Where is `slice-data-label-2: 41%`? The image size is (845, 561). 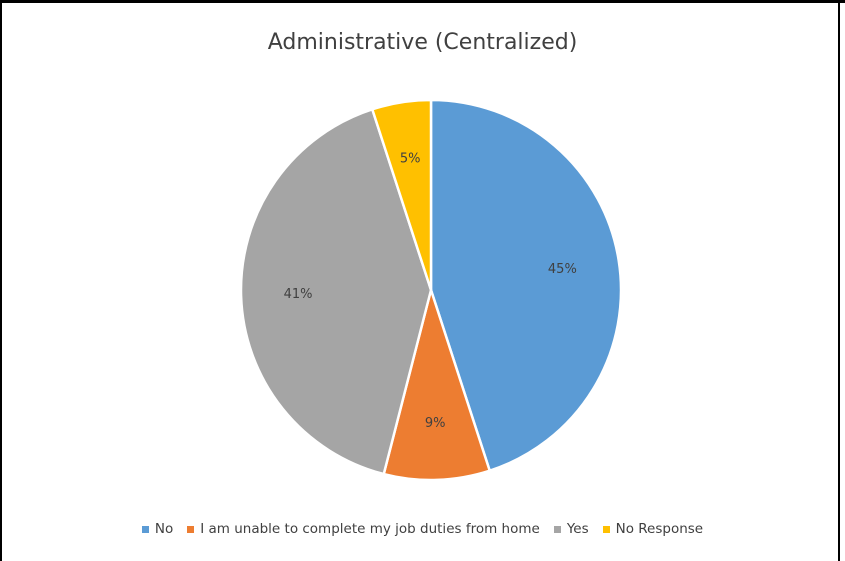 slice-data-label-2: 41% is located at coordinates (298, 294).